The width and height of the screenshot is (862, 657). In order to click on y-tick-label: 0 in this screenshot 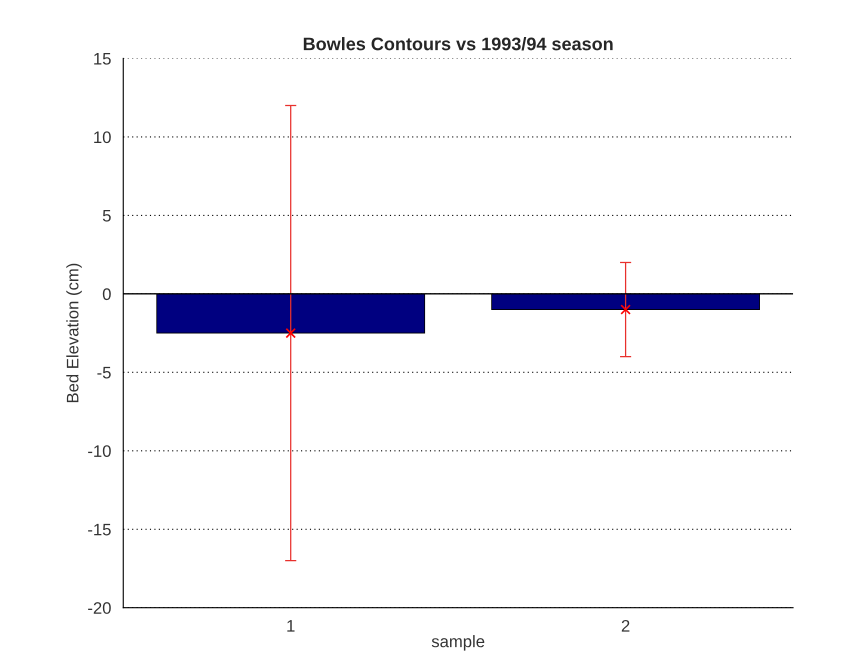, I will do `click(106, 294)`.